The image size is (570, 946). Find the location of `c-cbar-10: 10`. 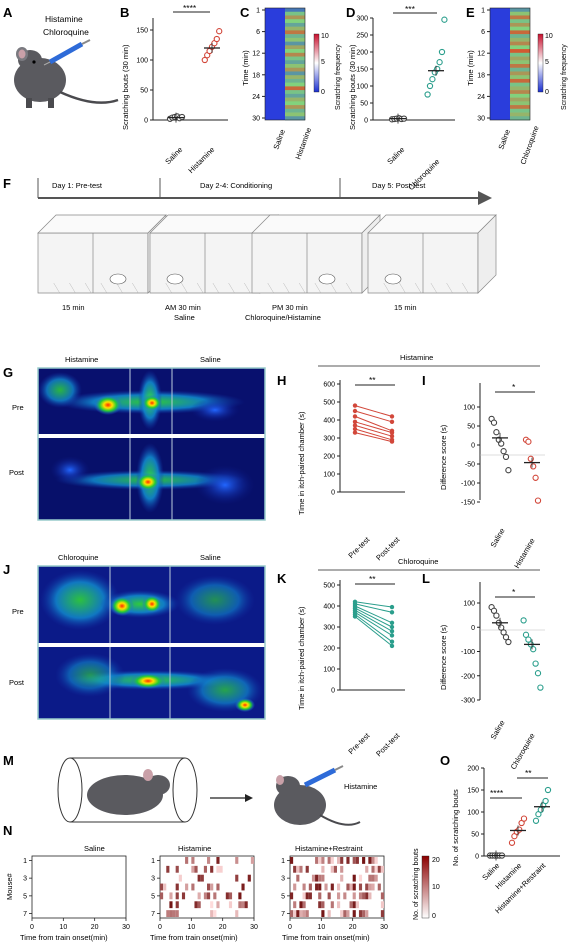

c-cbar-10: 10 is located at coordinates (325, 36).